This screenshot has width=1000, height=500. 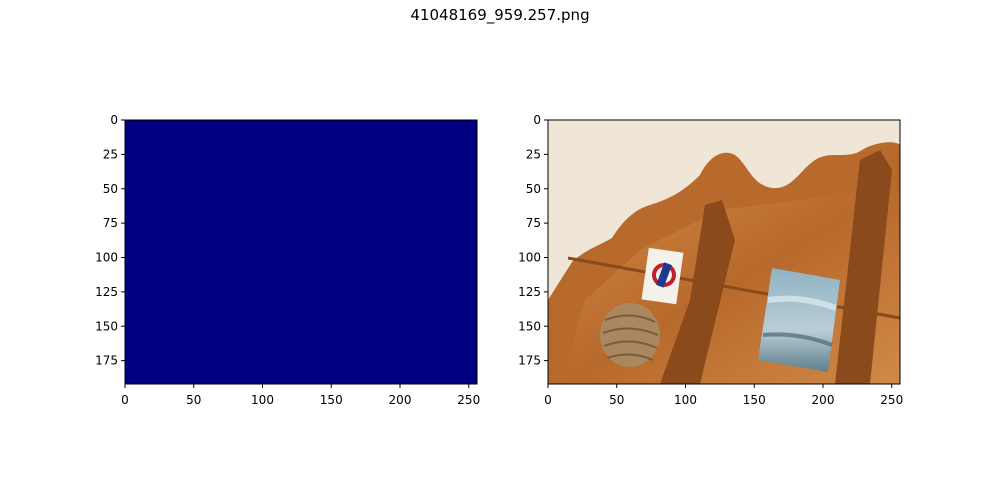 I want to click on mask-x-tick-label: 150, so click(x=331, y=400).